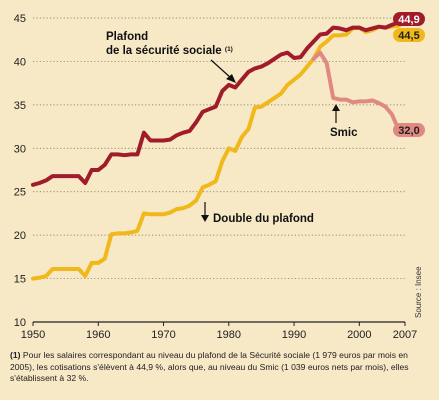 The height and width of the screenshot is (400, 439). What do you see at coordinates (359, 335) in the screenshot?
I see `x-tick-label: 2000` at bounding box center [359, 335].